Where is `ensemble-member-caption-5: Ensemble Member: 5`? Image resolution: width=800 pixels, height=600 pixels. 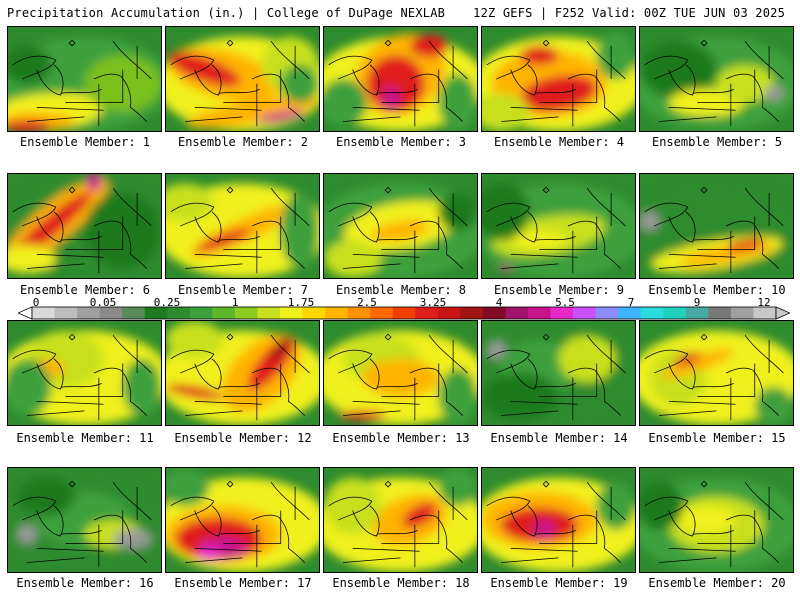 ensemble-member-caption-5: Ensemble Member: 5 is located at coordinates (717, 142).